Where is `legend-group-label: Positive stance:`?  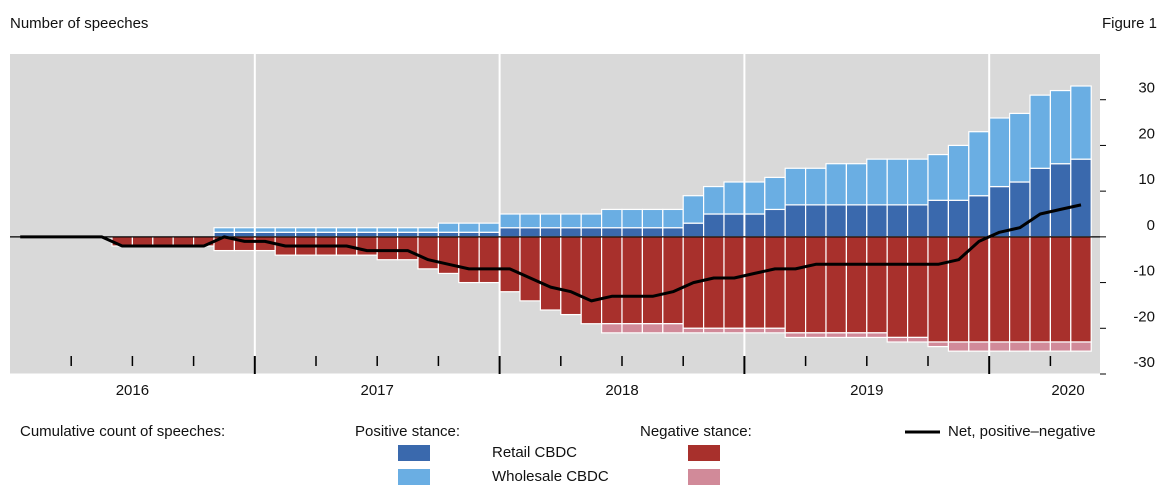 legend-group-label: Positive stance: is located at coordinates (407, 431).